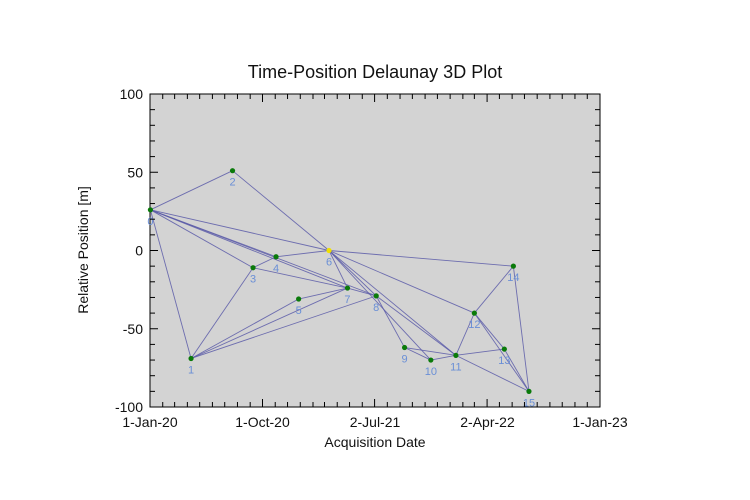 The width and height of the screenshot is (750, 500). What do you see at coordinates (374, 442) in the screenshot?
I see `x-axis-label: Acquisition Date` at bounding box center [374, 442].